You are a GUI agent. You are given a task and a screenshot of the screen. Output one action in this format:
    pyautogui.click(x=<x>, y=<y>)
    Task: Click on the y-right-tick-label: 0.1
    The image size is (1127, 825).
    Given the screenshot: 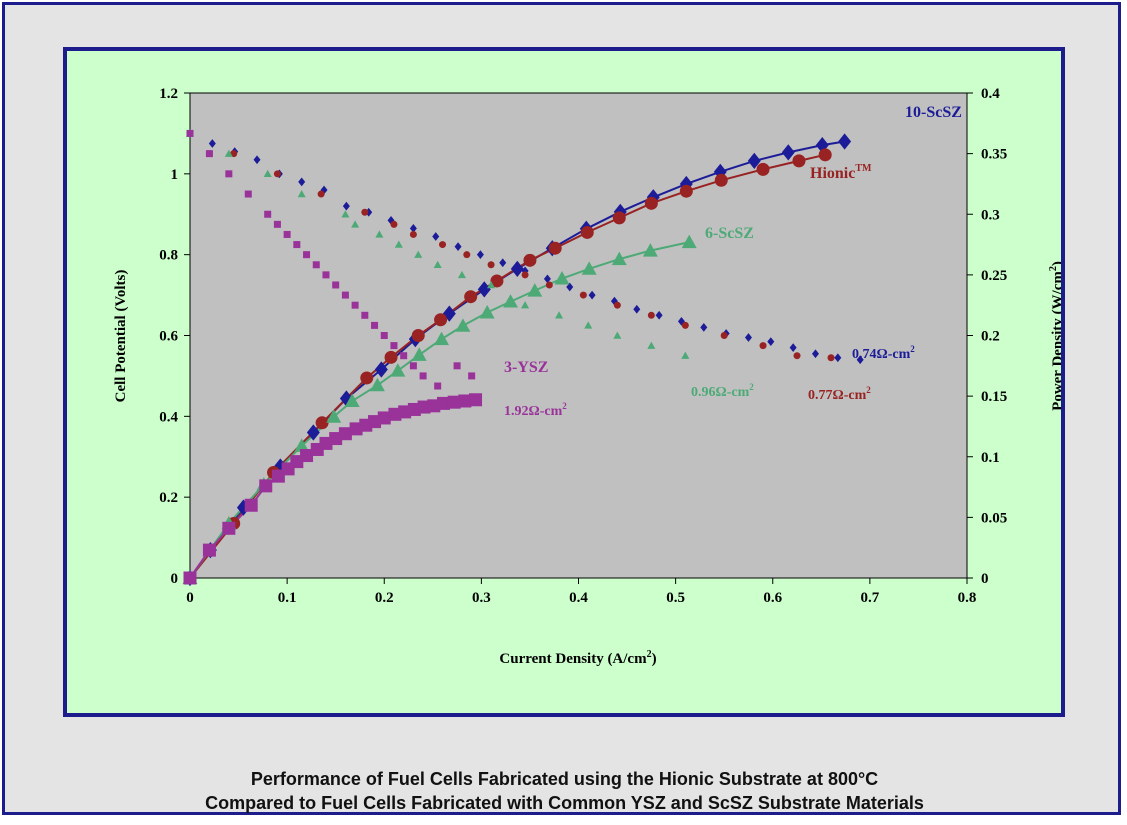 What is the action you would take?
    pyautogui.click(x=990, y=458)
    